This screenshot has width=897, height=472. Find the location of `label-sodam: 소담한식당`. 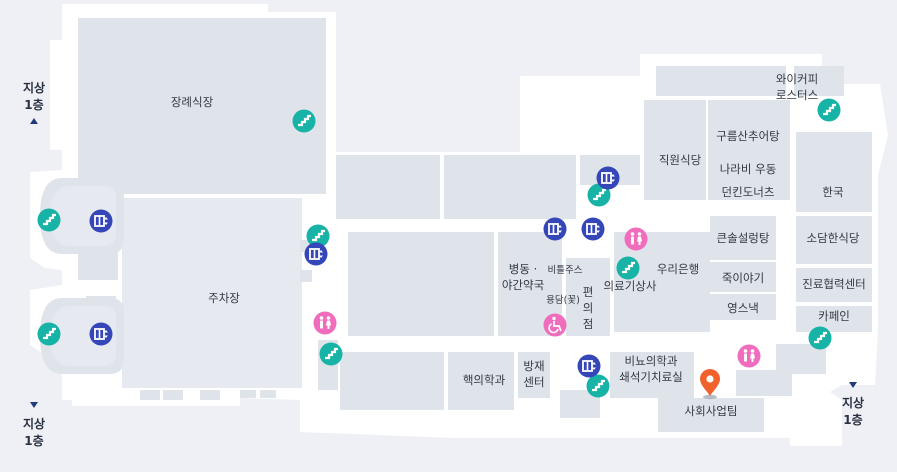

label-sodam: 소담한식당 is located at coordinates (833, 238).